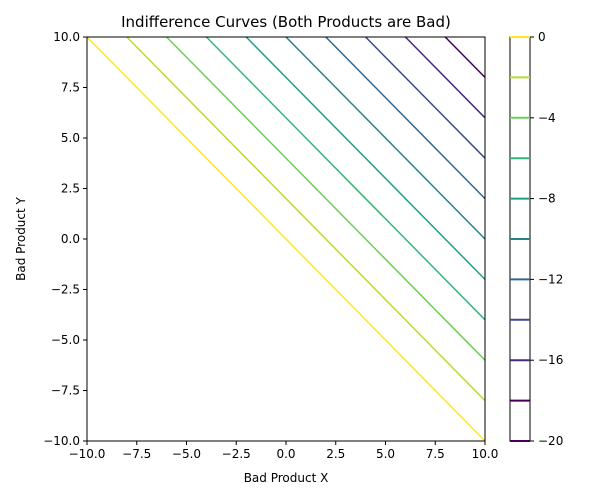 The height and width of the screenshot is (504, 600). I want to click on colorbar-tick-label: 0, so click(542, 37).